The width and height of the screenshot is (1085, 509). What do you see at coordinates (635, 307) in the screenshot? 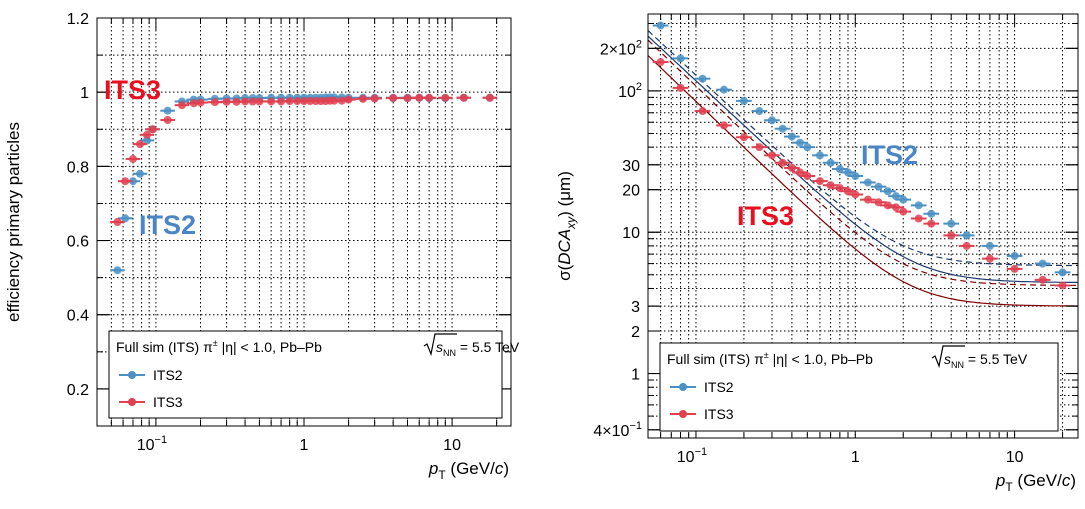
I see `y-tick-label: 3` at bounding box center [635, 307].